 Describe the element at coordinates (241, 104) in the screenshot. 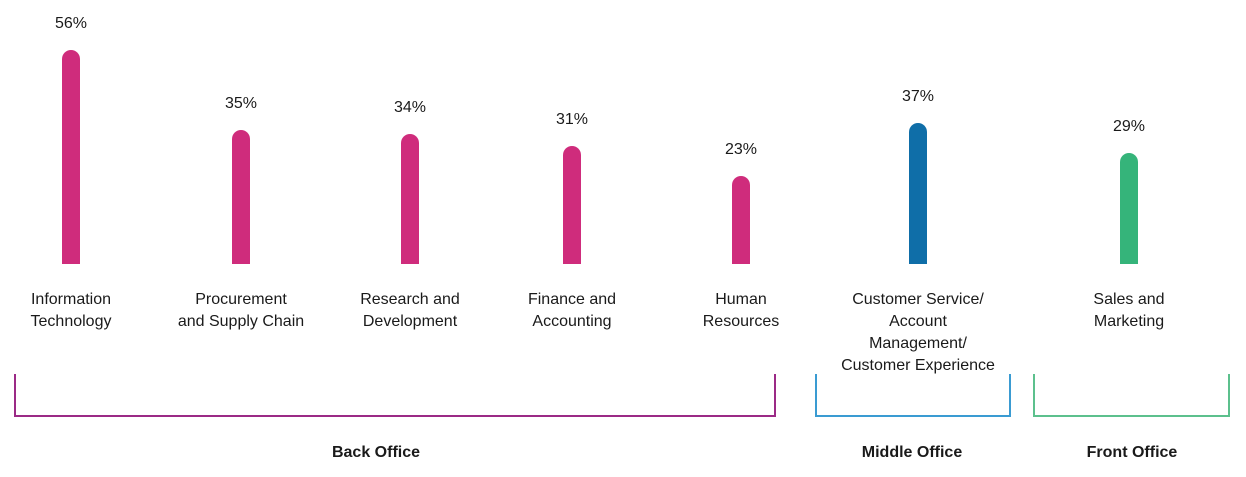

I see `data-label: 35%` at that location.